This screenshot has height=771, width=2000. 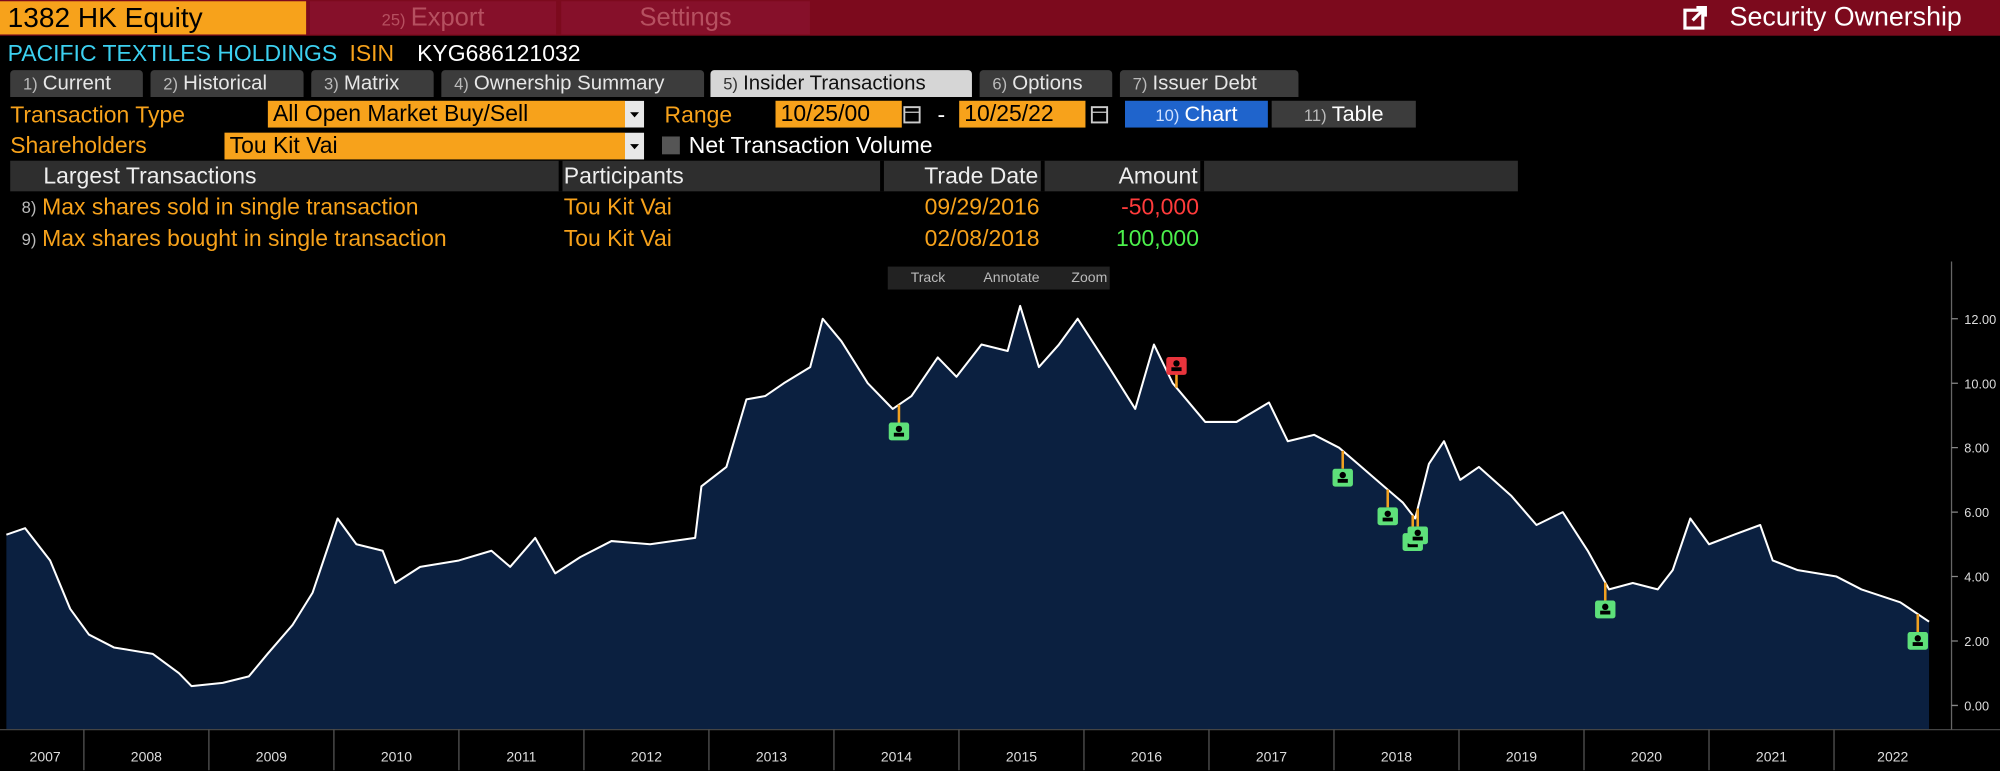 What do you see at coordinates (1158, 176) in the screenshot?
I see `column-header: Amount` at bounding box center [1158, 176].